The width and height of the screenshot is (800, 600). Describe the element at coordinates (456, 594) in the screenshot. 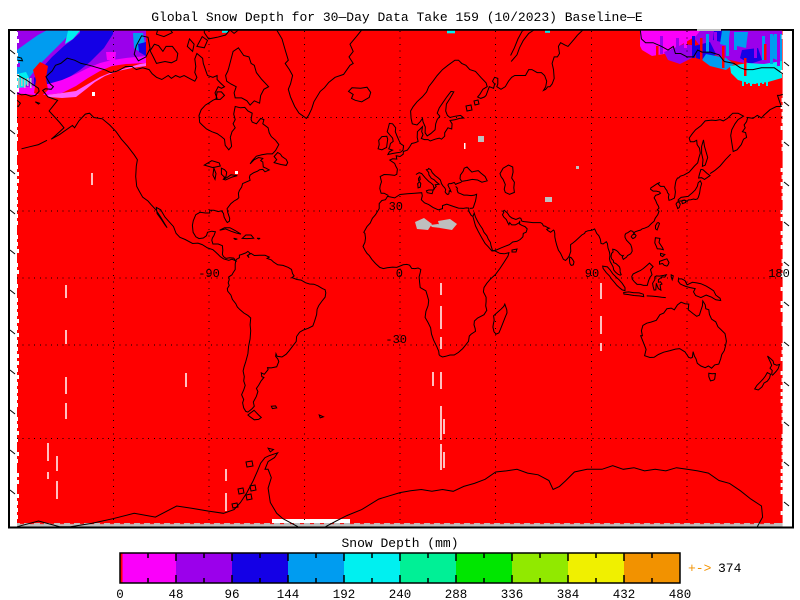

I see `svg-text: 288` at that location.